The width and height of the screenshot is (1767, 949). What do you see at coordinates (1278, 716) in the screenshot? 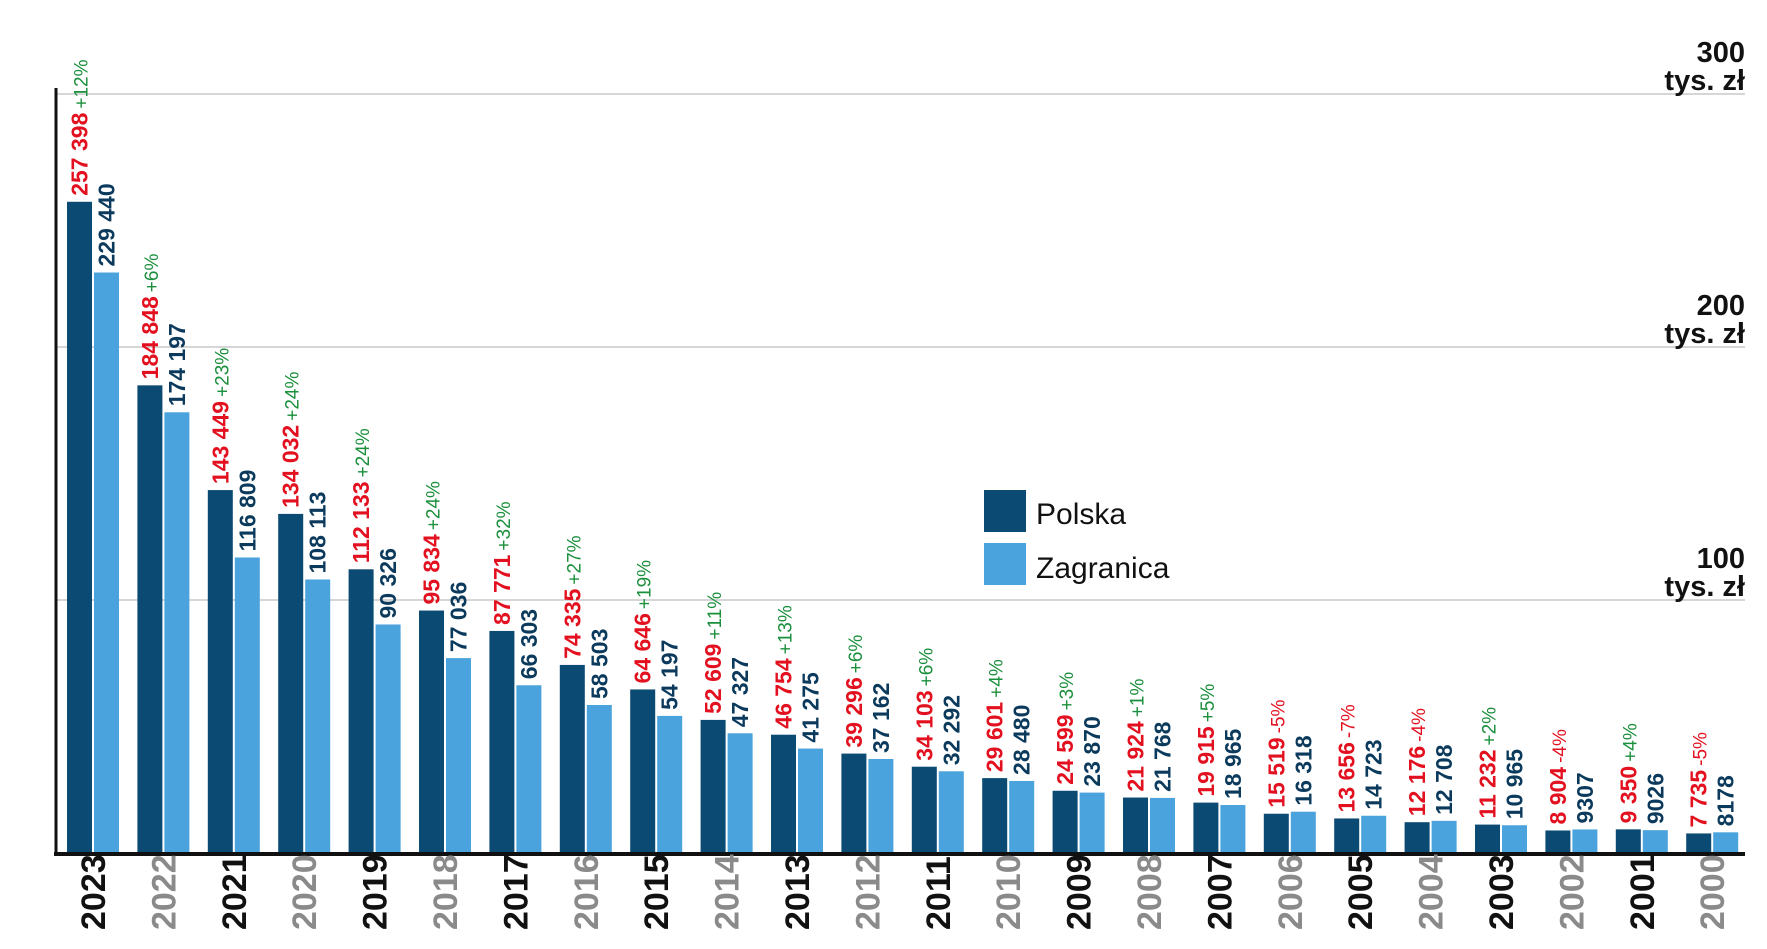
I see `change-label-2006: -5%` at bounding box center [1278, 716].